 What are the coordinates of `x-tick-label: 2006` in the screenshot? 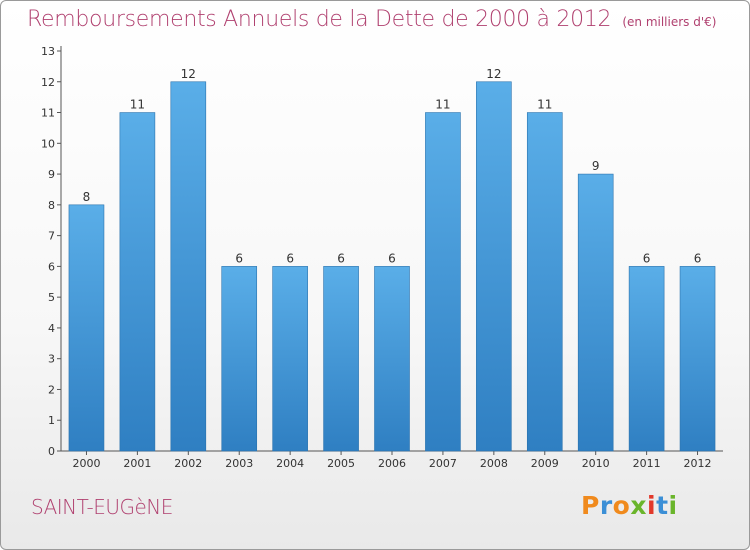 It's located at (392, 463).